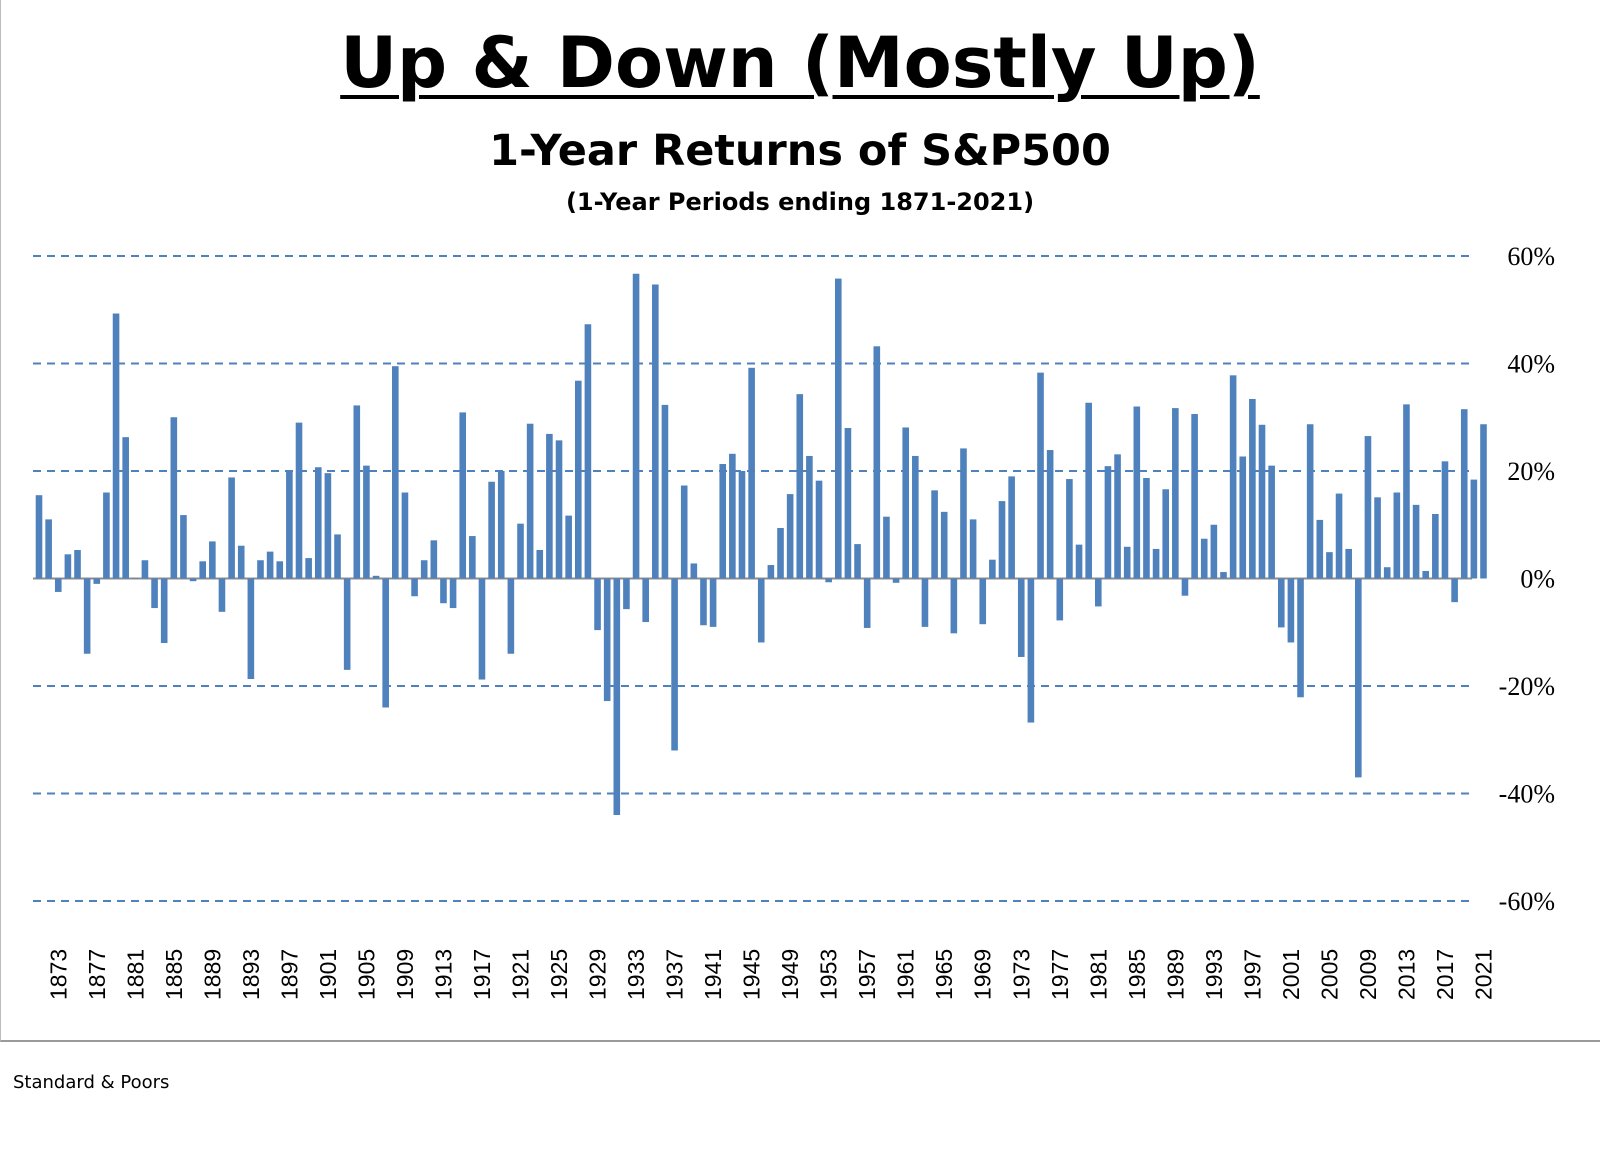 Image resolution: width=1600 pixels, height=1163 pixels. What do you see at coordinates (1358, 678) in the screenshot?
I see `bar-2008` at bounding box center [1358, 678].